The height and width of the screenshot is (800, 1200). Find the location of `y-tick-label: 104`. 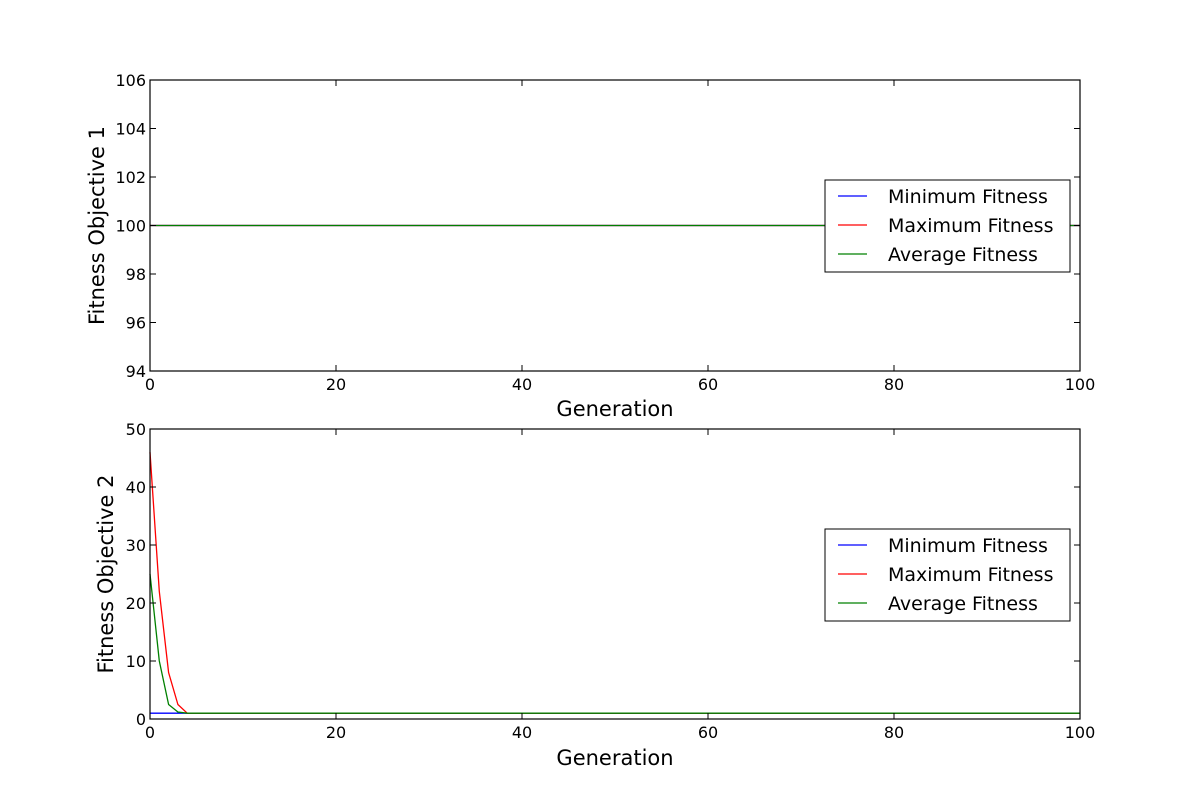

y-tick-label: 104 is located at coordinates (130, 129).